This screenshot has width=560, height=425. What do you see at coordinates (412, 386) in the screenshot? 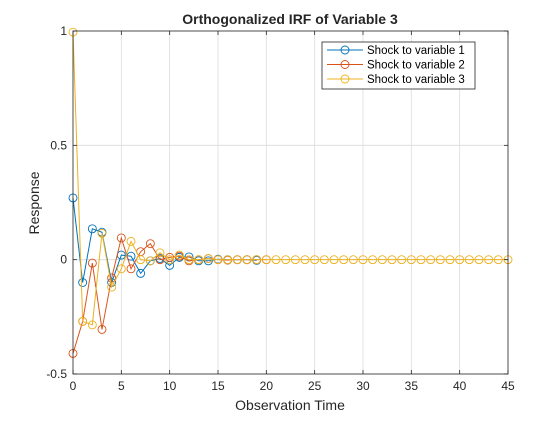
I see `x-tick-label: 35` at bounding box center [412, 386].